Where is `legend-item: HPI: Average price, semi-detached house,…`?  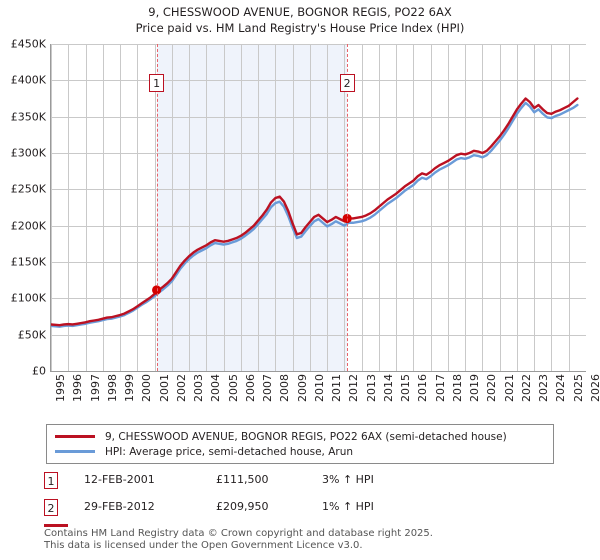
legend-item: HPI: Average price, semi-detached house,… is located at coordinates (300, 451).